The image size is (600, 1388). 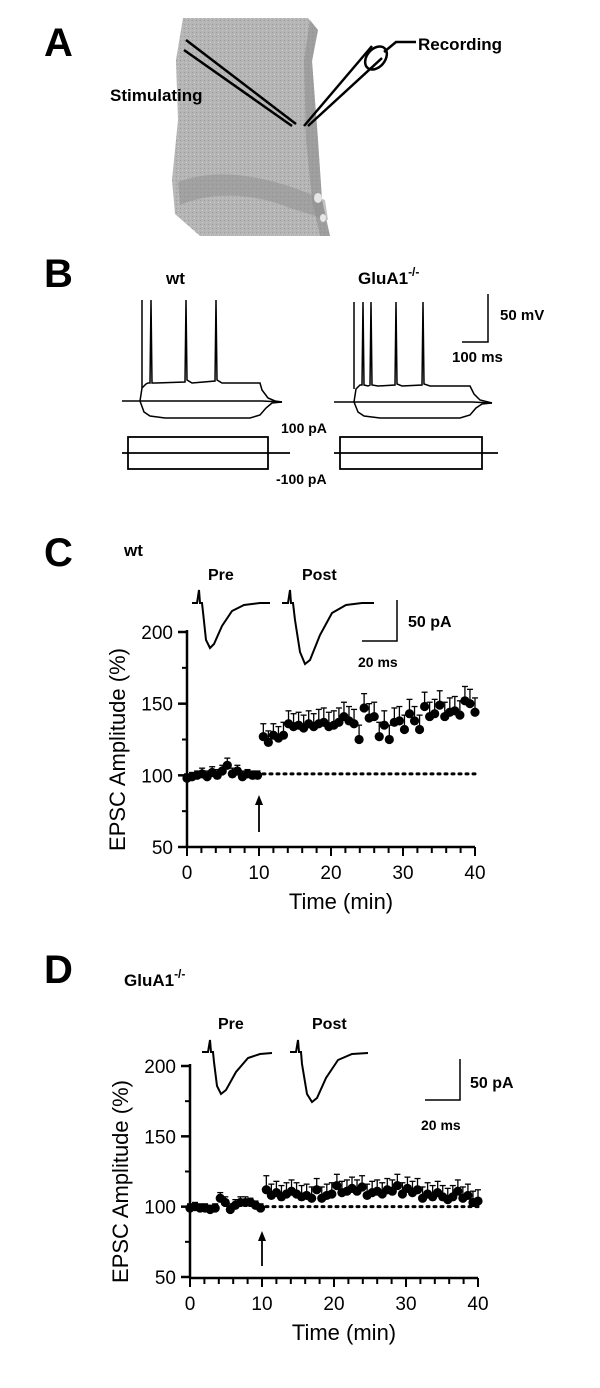 What do you see at coordinates (329, 1024) in the screenshot?
I see `panel-d-post-label: Post` at bounding box center [329, 1024].